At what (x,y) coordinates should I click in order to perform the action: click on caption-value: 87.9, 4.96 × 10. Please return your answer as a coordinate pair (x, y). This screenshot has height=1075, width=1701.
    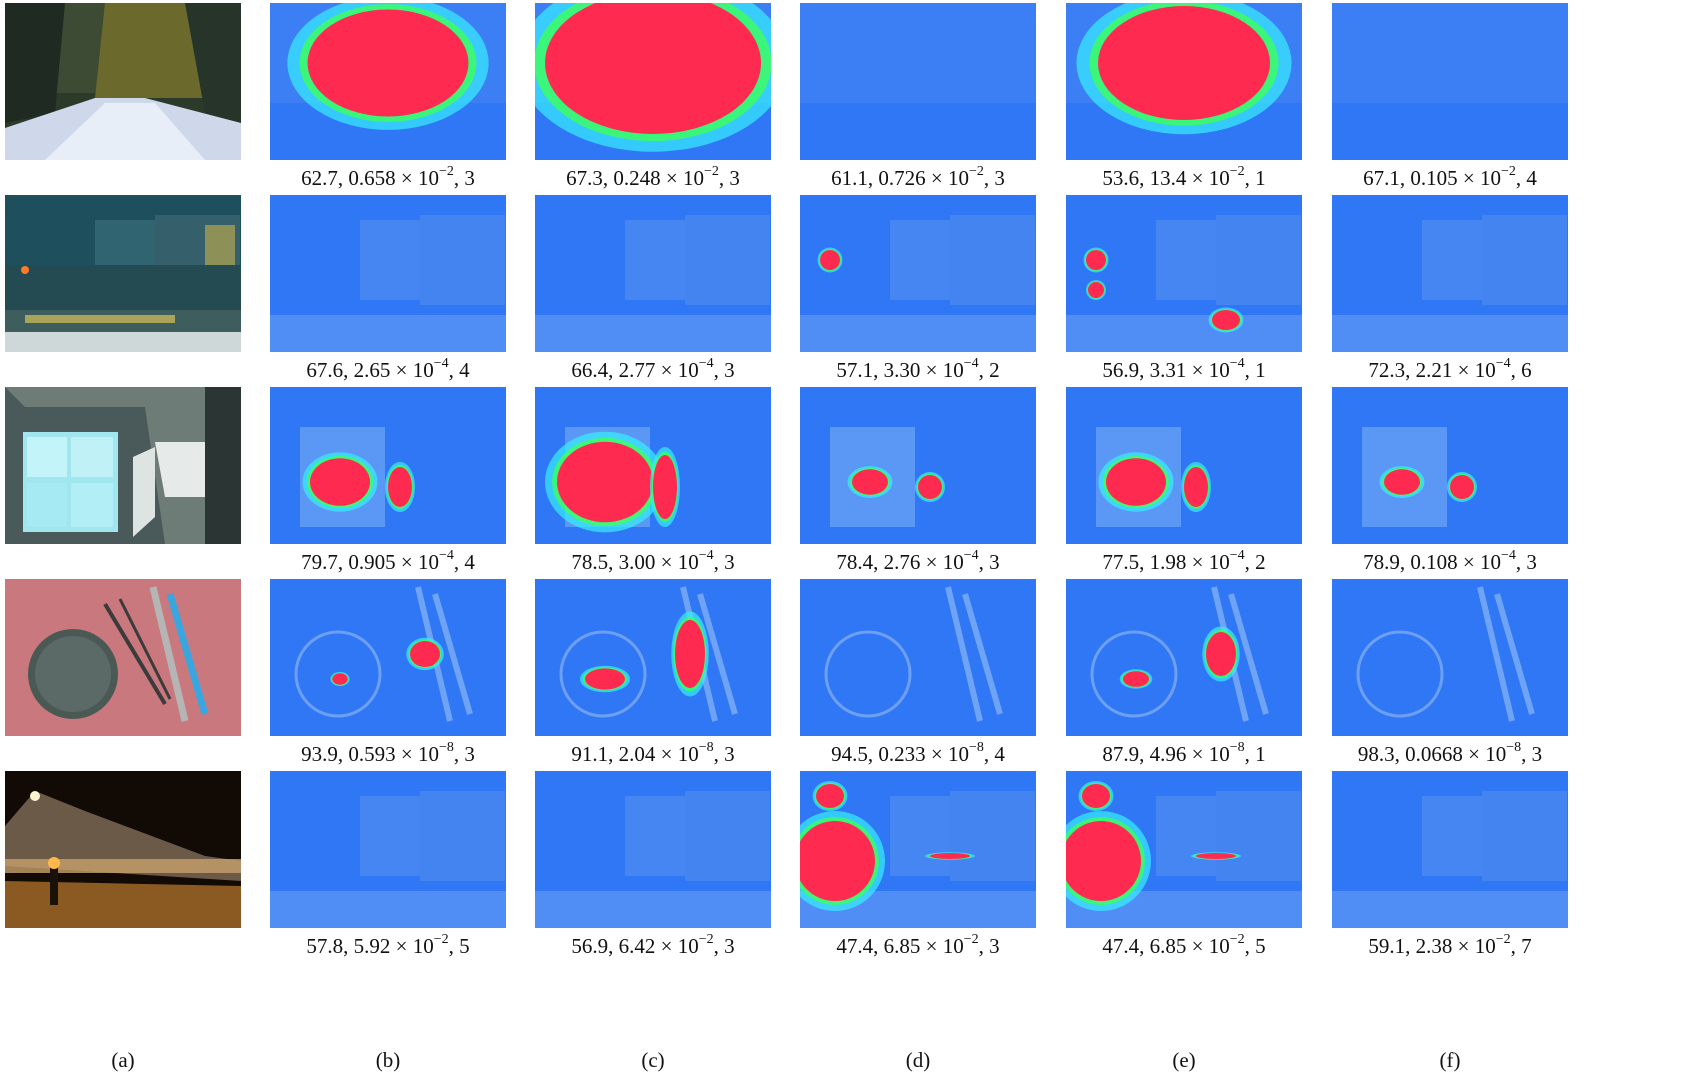
    Looking at the image, I should click on (1166, 754).